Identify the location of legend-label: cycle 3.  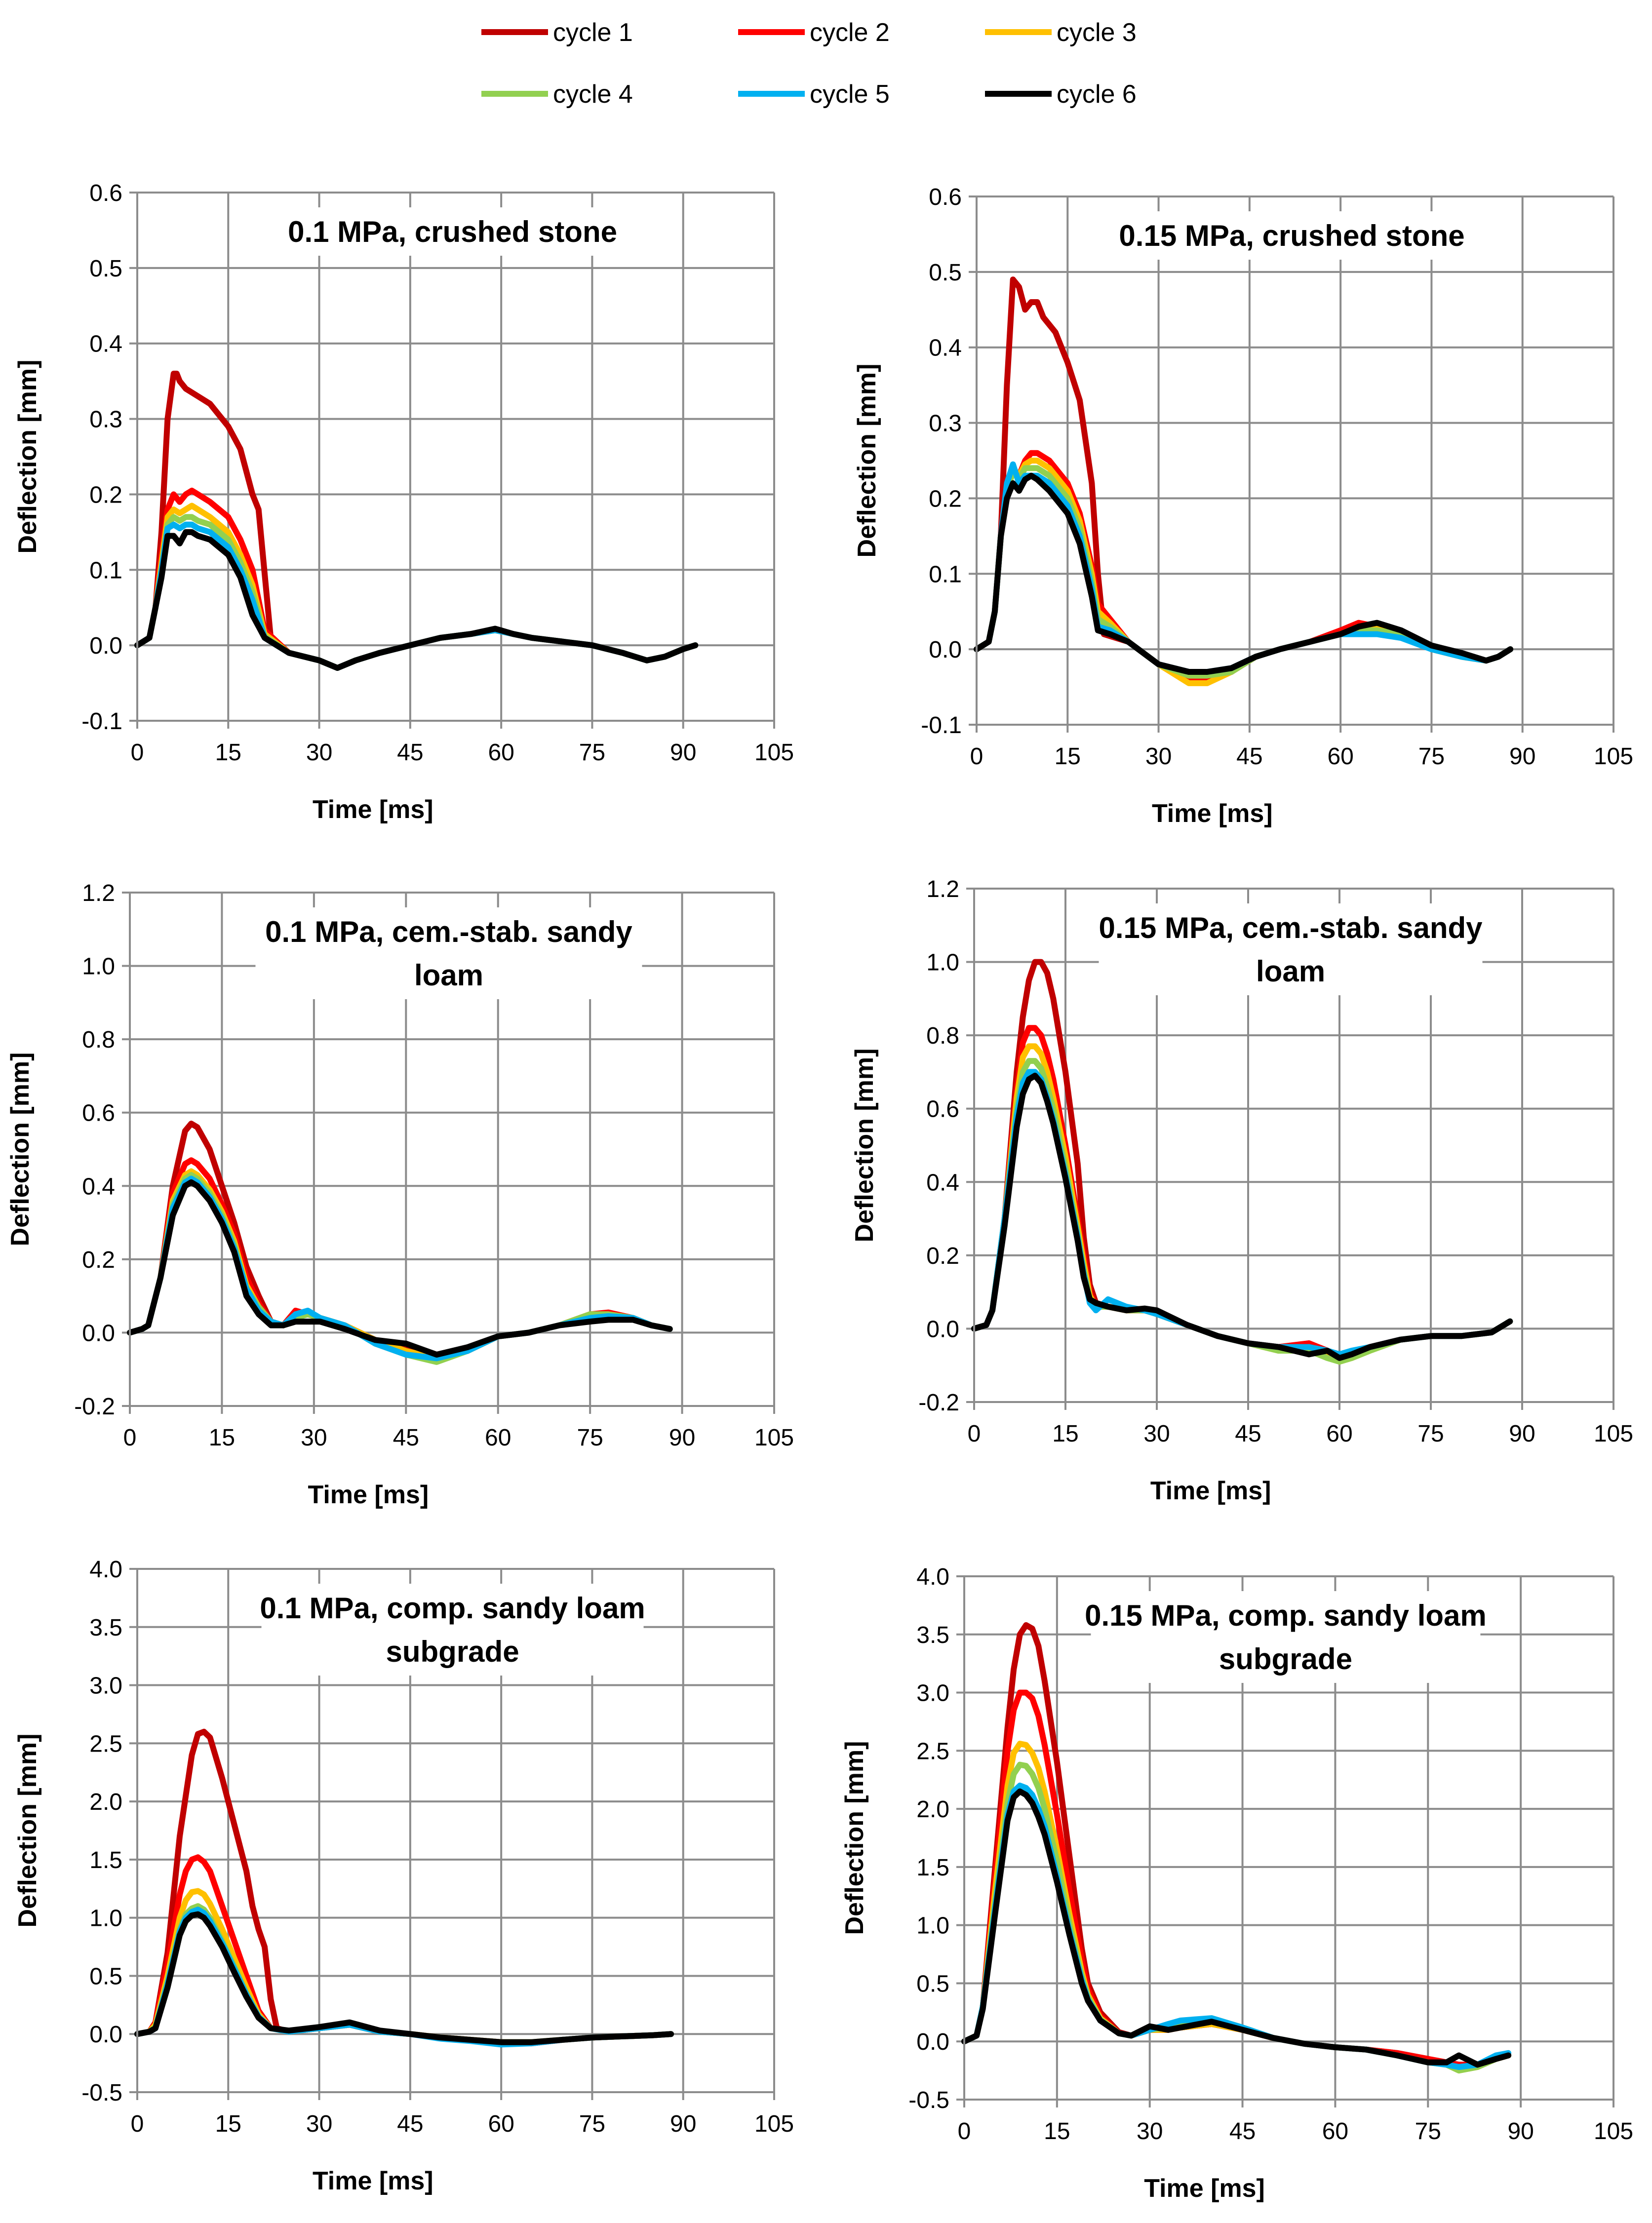
(1097, 32).